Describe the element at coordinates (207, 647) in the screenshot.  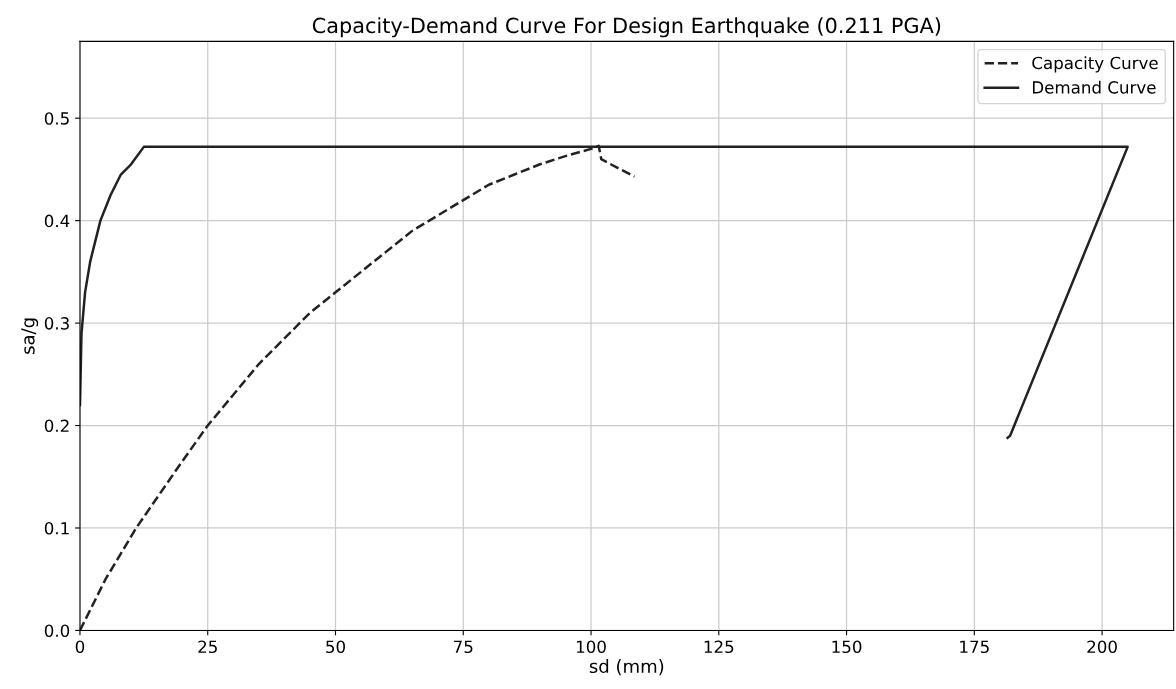
I see `x-tick-label: 25` at that location.